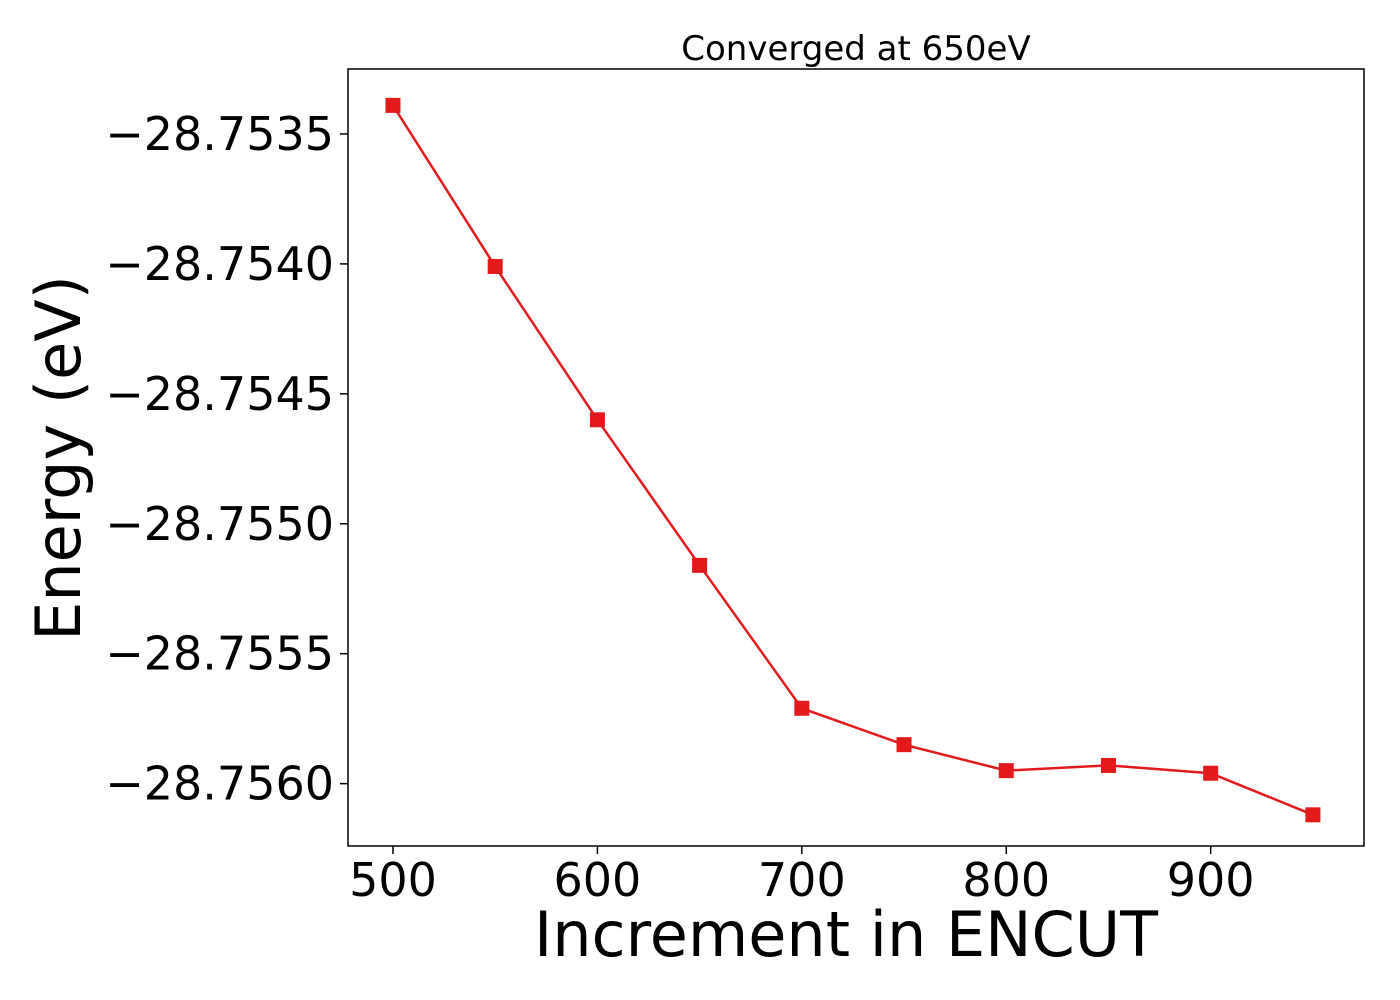 The image size is (1400, 1000). What do you see at coordinates (1006, 880) in the screenshot?
I see `x-tick-label: 800` at bounding box center [1006, 880].